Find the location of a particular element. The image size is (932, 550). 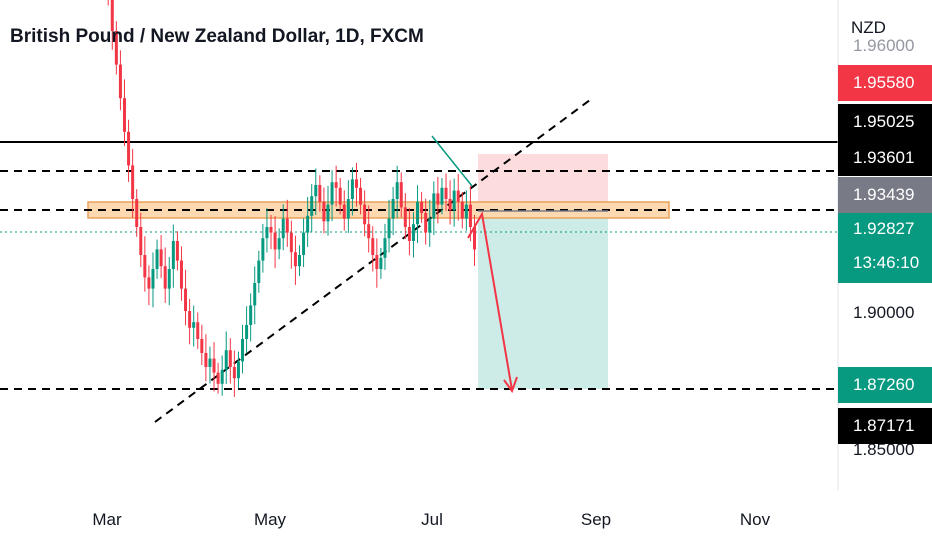

last-price-value: 1.92827 is located at coordinates (884, 228).